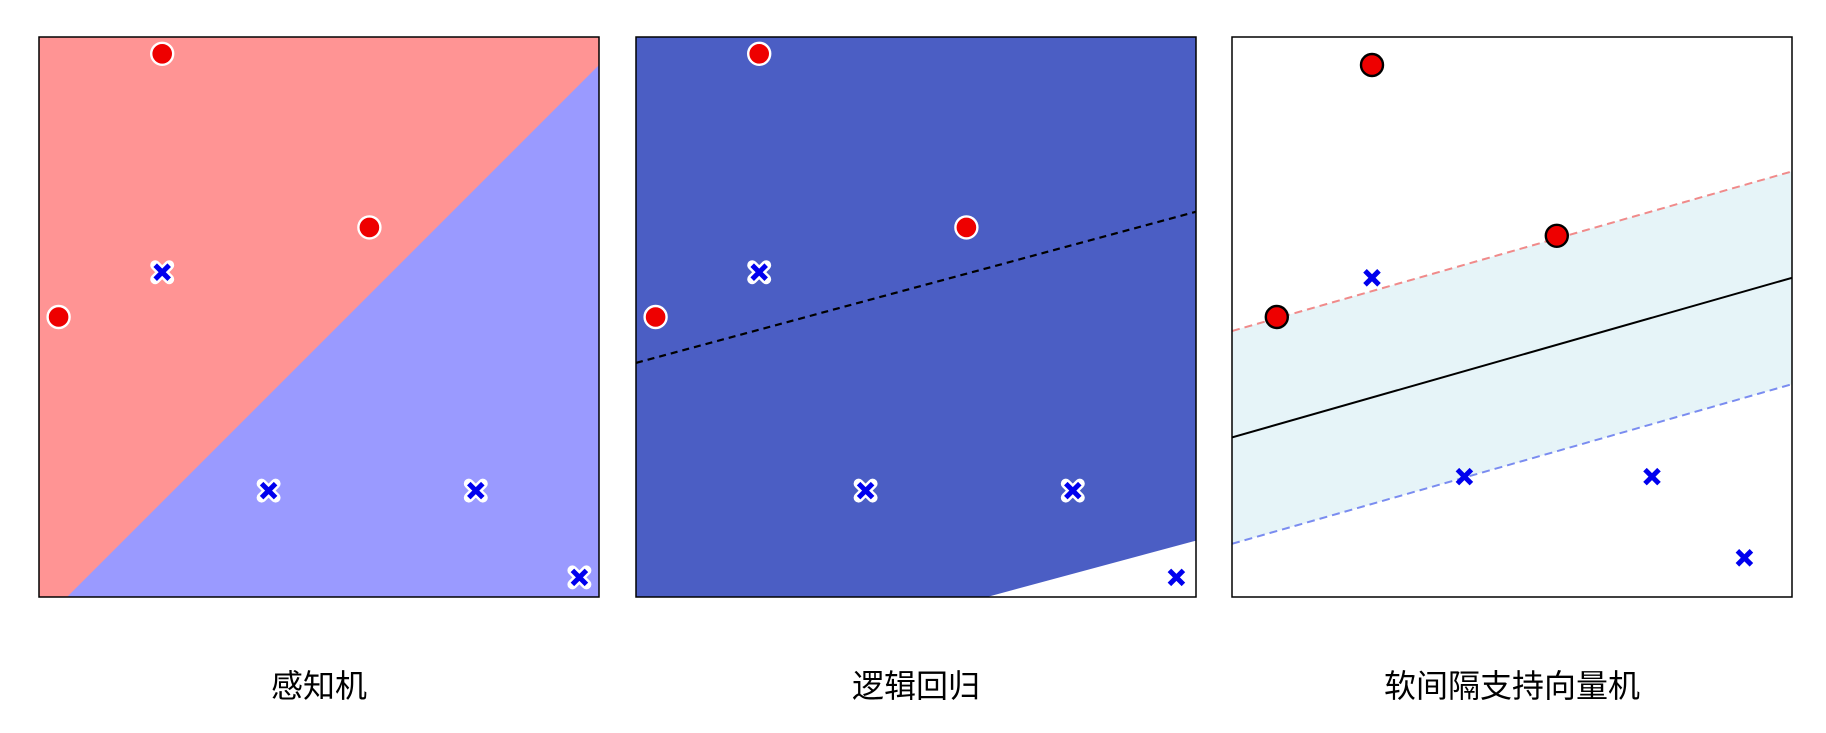 This screenshot has width=1826, height=733. What do you see at coordinates (1512, 251) in the screenshot?
I see `upper-margin-line` at bounding box center [1512, 251].